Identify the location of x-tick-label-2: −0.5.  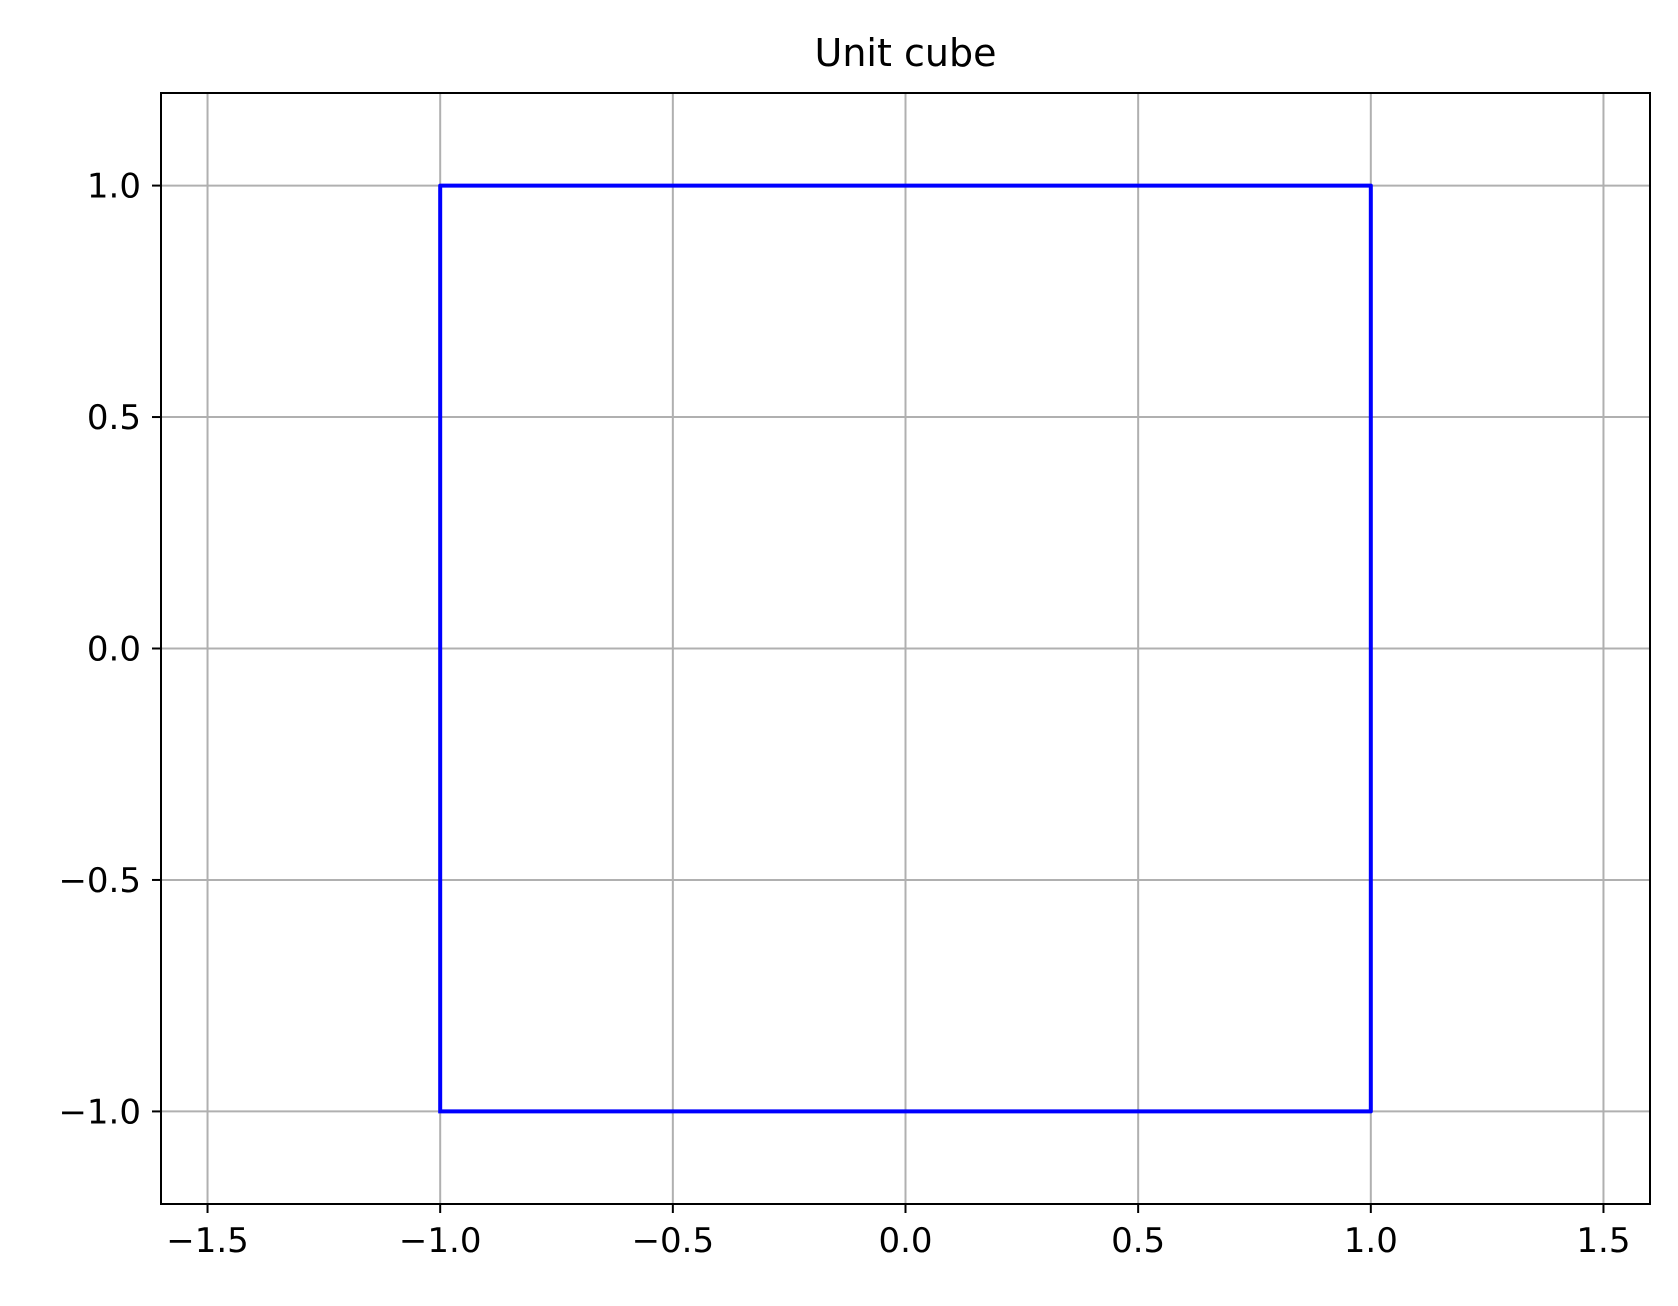
(673, 1241).